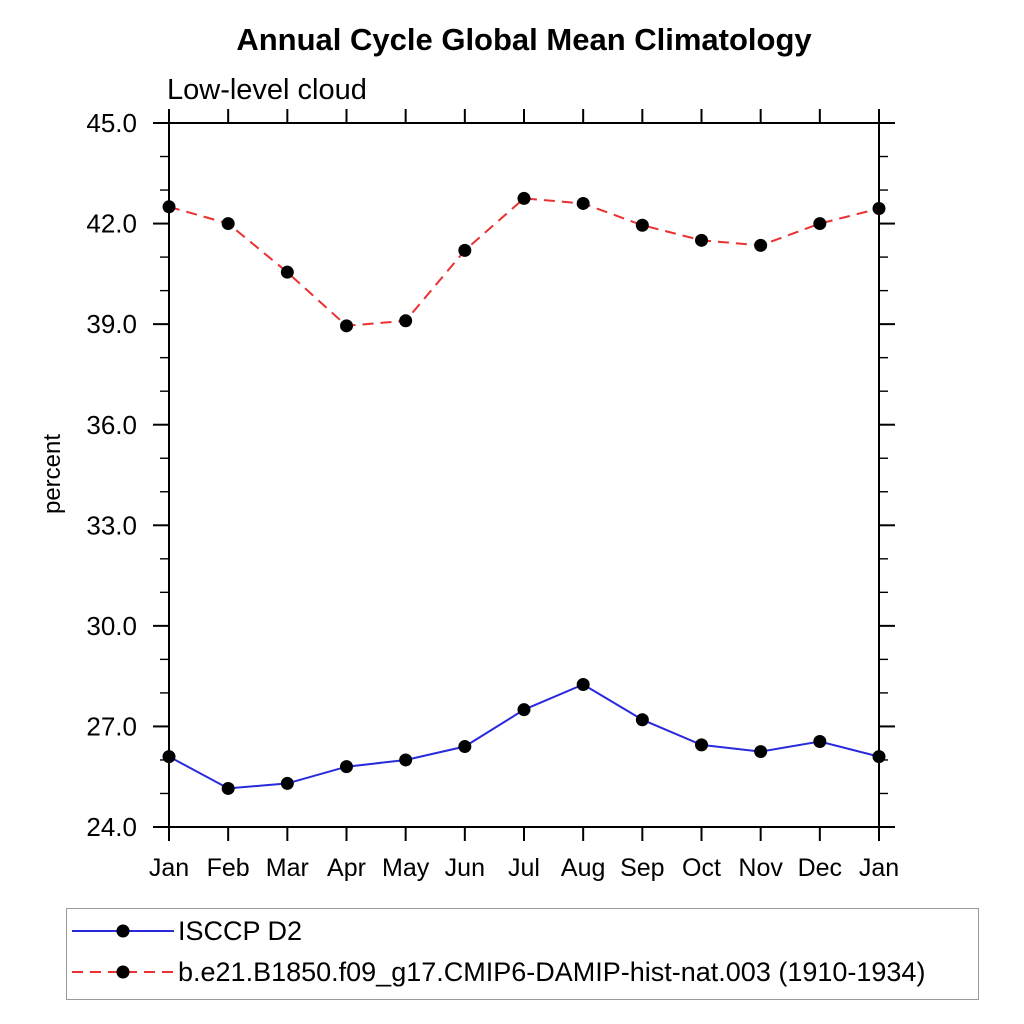 This screenshot has height=1024, width=1024. I want to click on y-tick-label: 33.0, so click(111, 525).